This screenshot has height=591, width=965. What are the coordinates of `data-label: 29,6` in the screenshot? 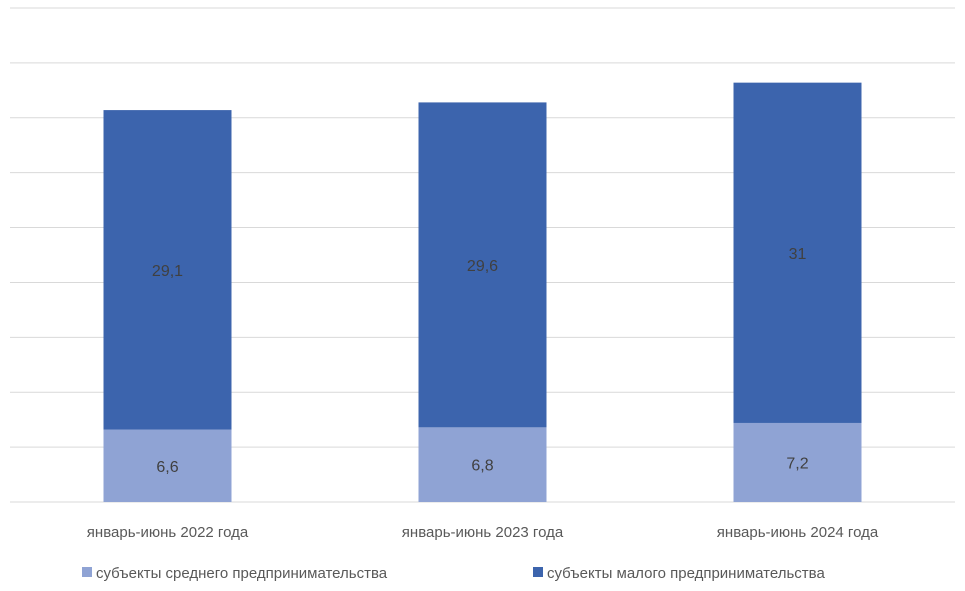 It's located at (482, 266).